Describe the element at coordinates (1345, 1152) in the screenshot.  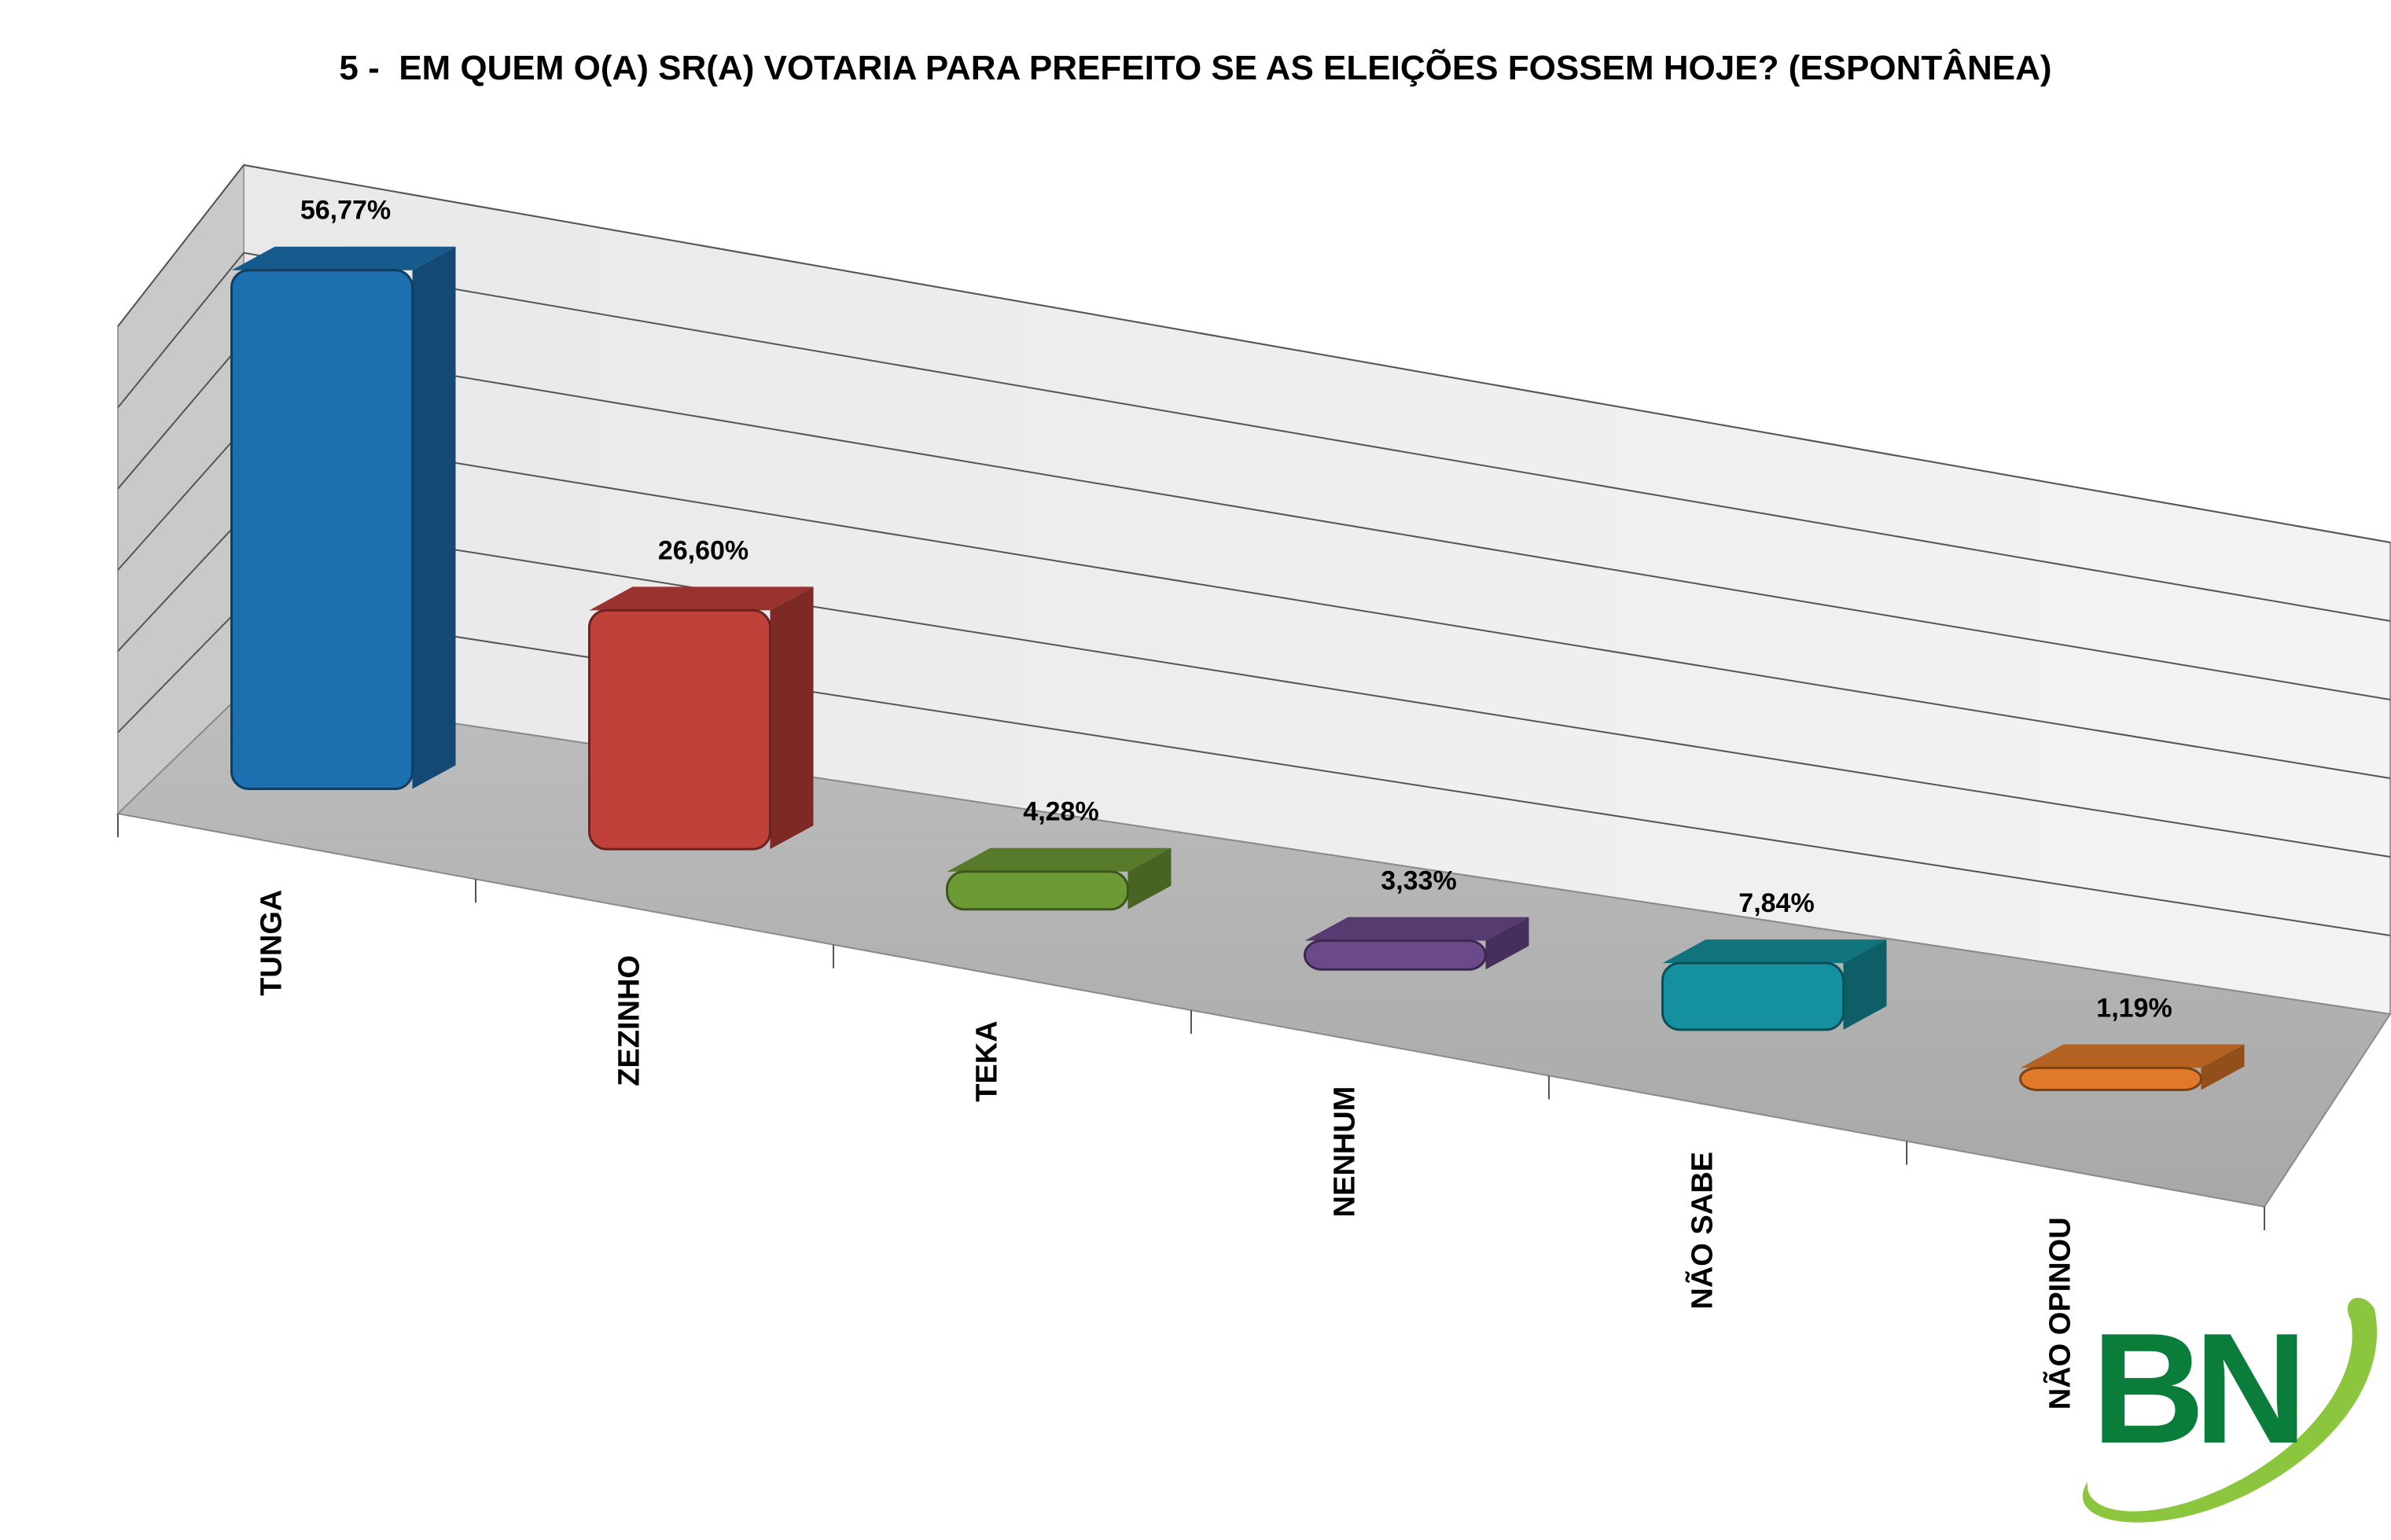
I see `category-label: NENHUM` at that location.